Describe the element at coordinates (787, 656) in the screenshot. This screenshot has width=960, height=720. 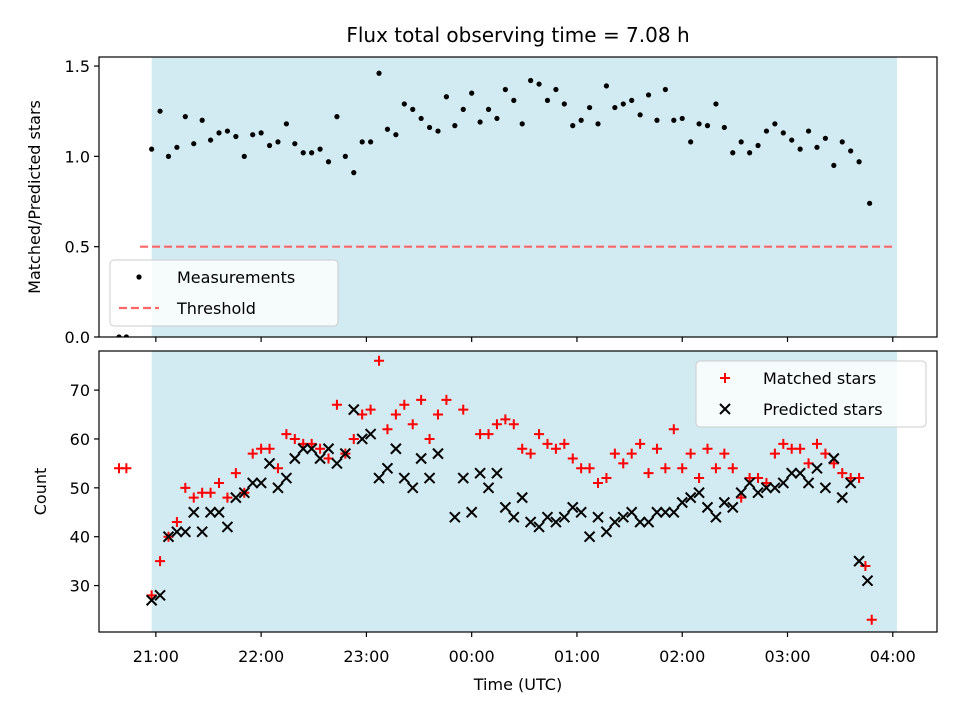
I see `x-tick-label: 03:00` at that location.